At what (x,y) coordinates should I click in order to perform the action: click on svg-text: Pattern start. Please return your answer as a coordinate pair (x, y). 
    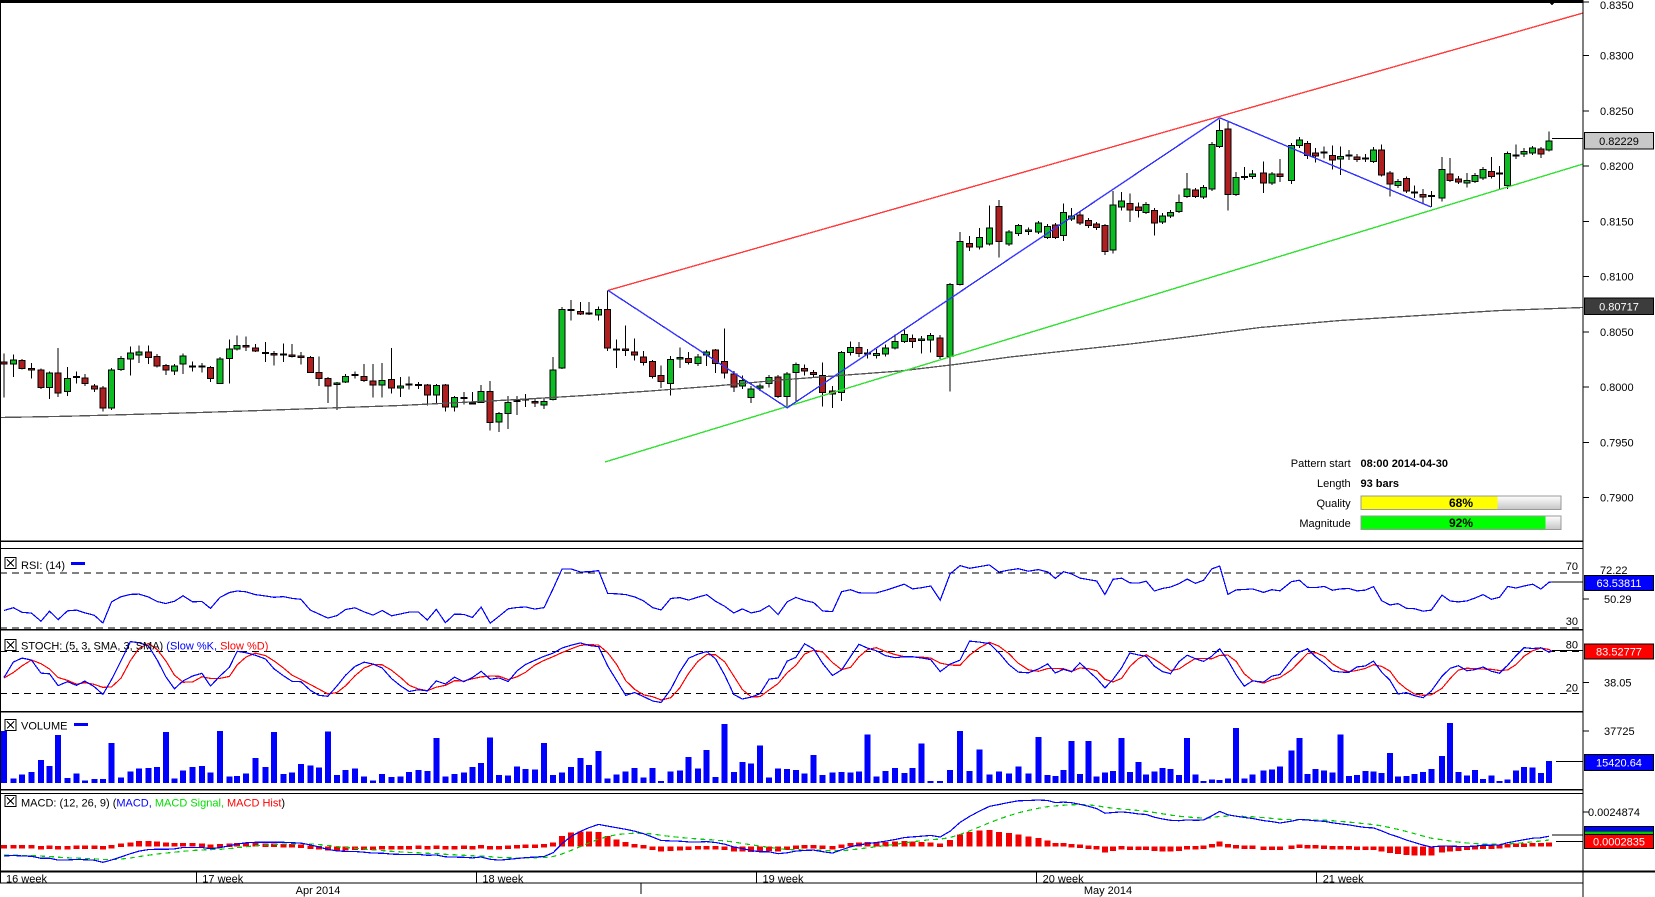
    Looking at the image, I should click on (1321, 464).